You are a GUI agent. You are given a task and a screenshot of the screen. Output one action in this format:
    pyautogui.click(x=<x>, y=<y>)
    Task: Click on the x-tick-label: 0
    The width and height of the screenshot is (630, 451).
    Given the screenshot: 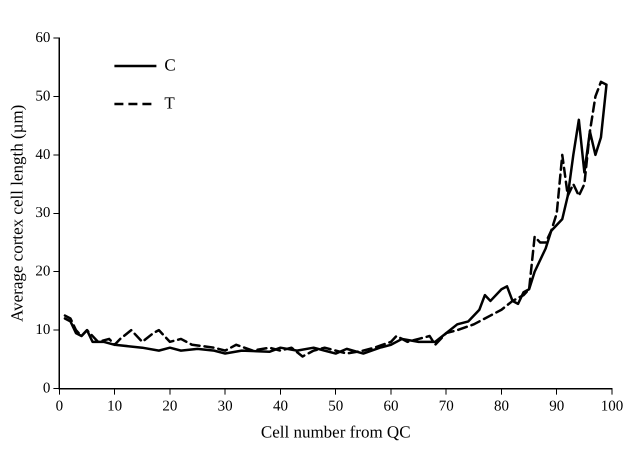 What is the action you would take?
    pyautogui.click(x=60, y=406)
    